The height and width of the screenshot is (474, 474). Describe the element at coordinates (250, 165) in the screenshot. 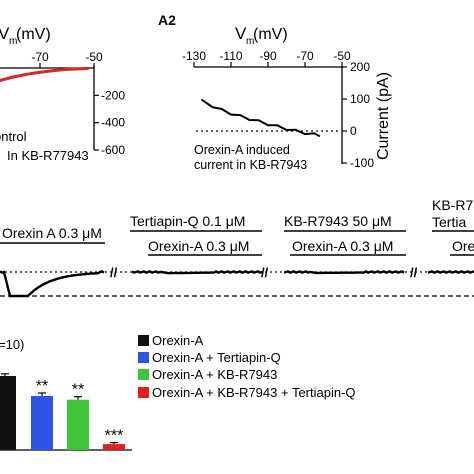

I see `a2-annotation-line-2: current in KB-R7943` at that location.